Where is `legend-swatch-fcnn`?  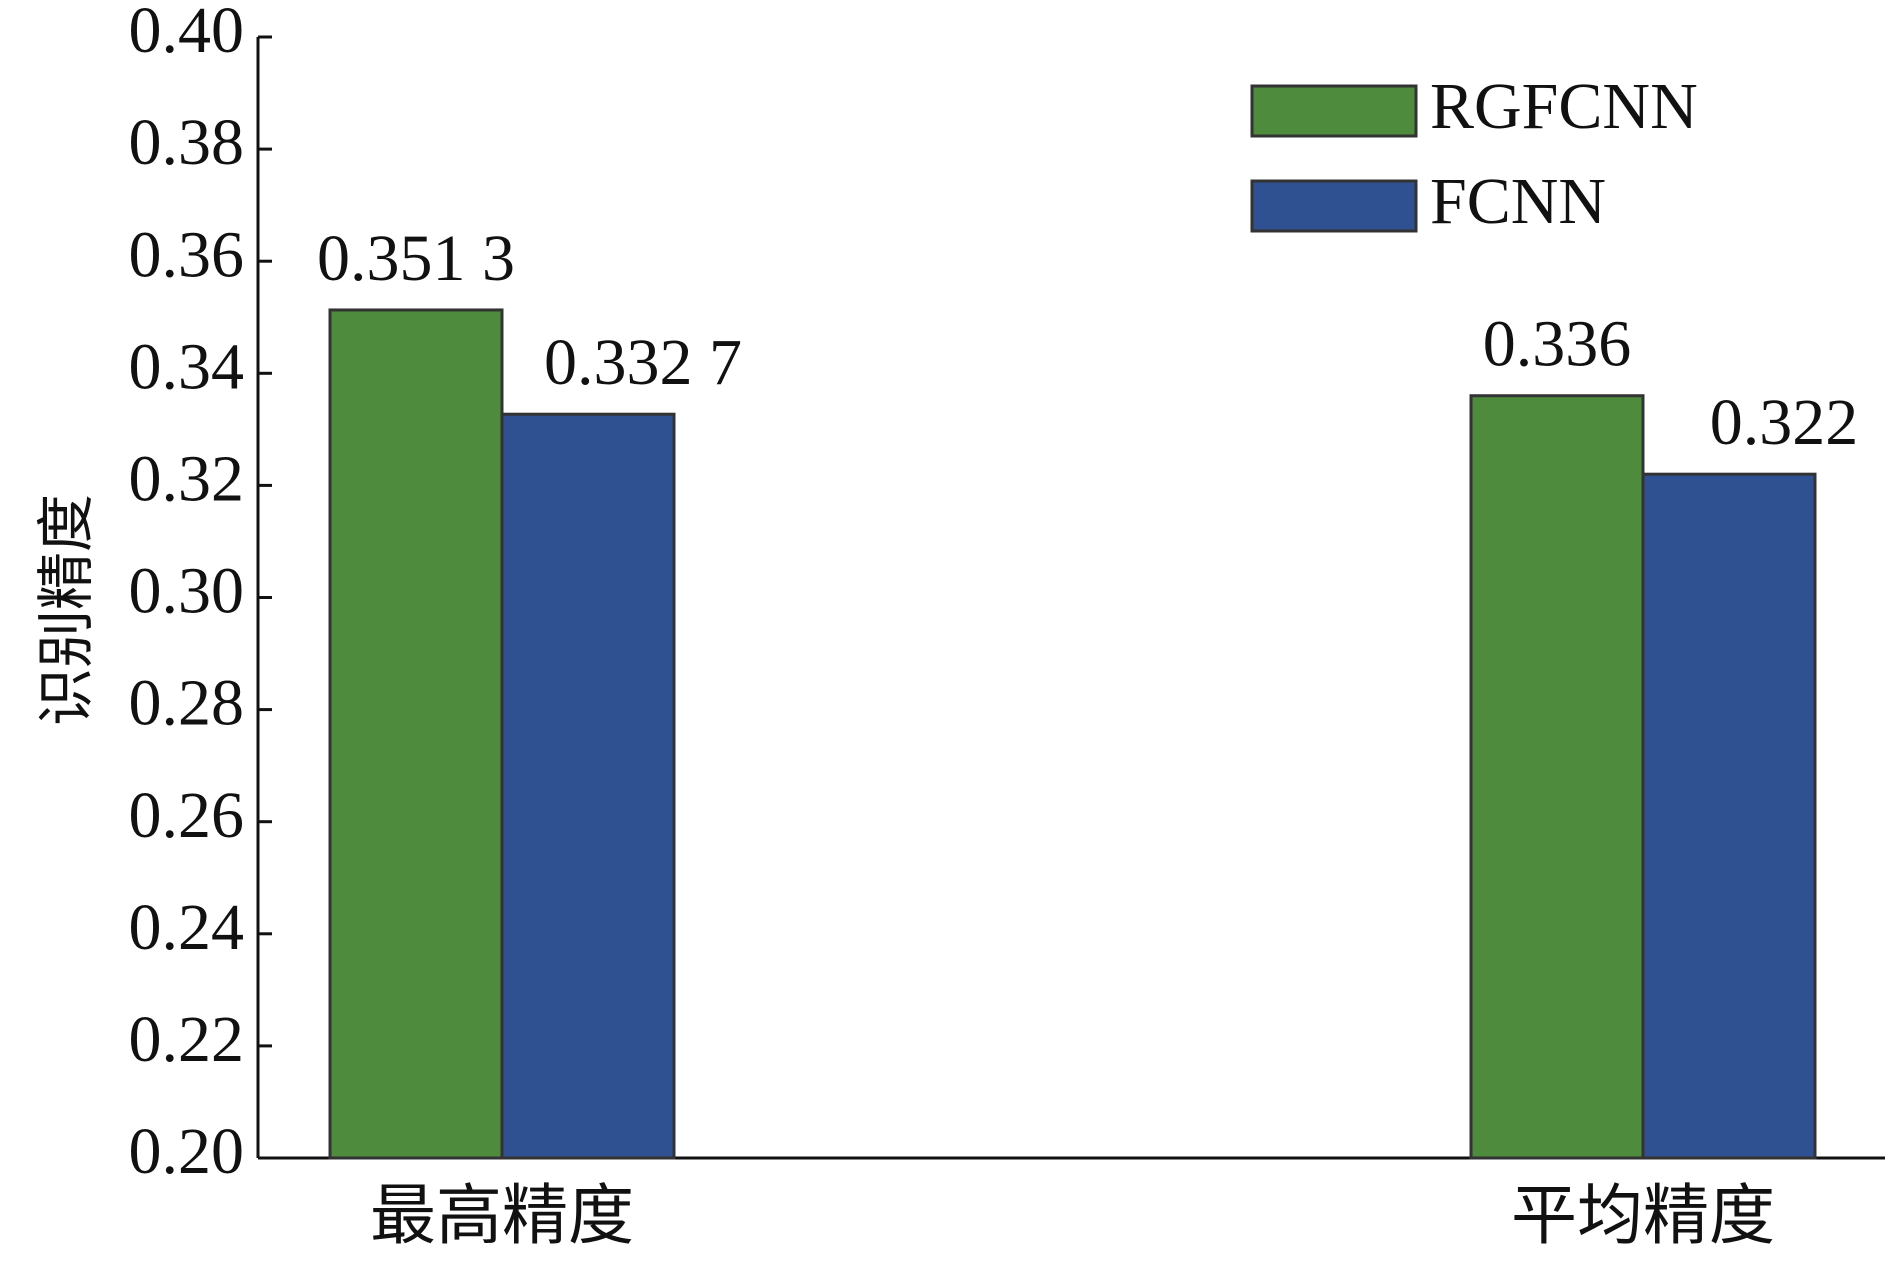 legend-swatch-fcnn is located at coordinates (1334, 206).